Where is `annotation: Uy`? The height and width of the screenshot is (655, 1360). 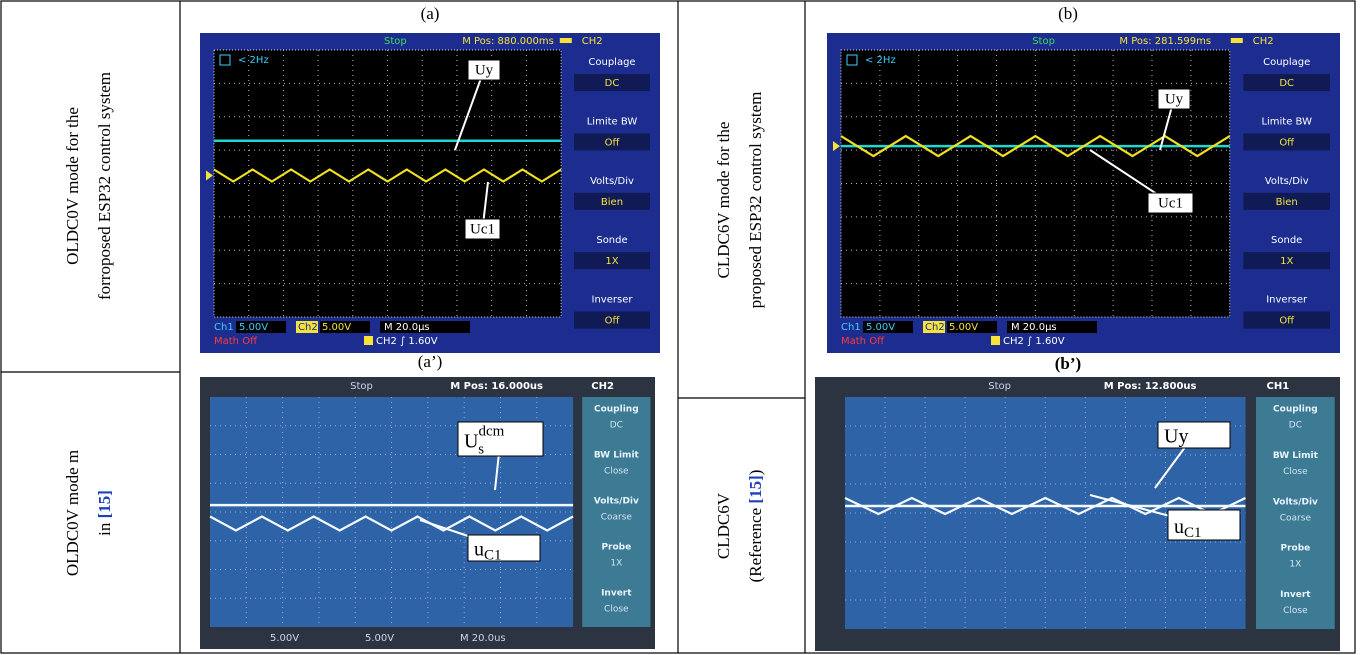
annotation: Uy is located at coordinates (484, 70).